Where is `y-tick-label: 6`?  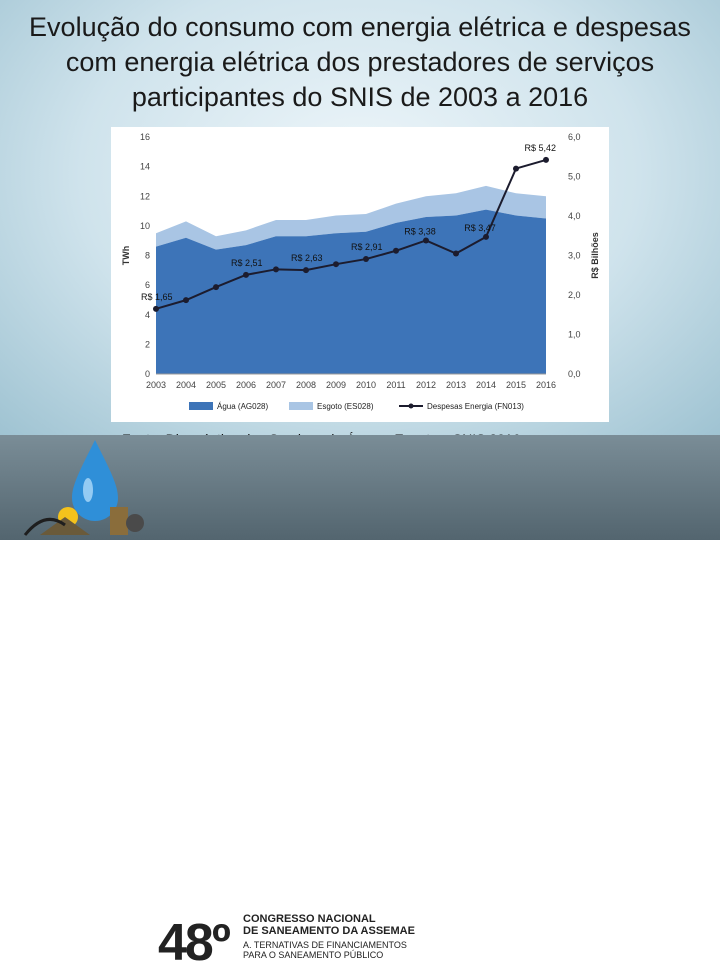 y-tick-label: 6 is located at coordinates (147, 285).